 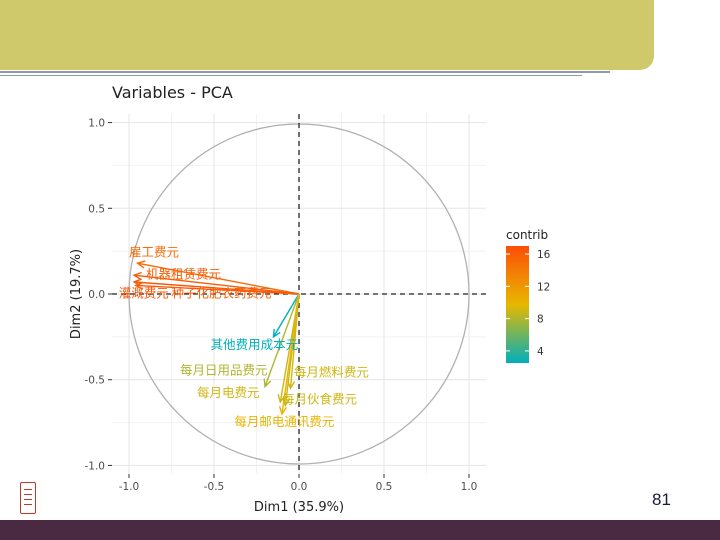 What do you see at coordinates (96, 124) in the screenshot?
I see `y-tick-label: 1.0` at bounding box center [96, 124].